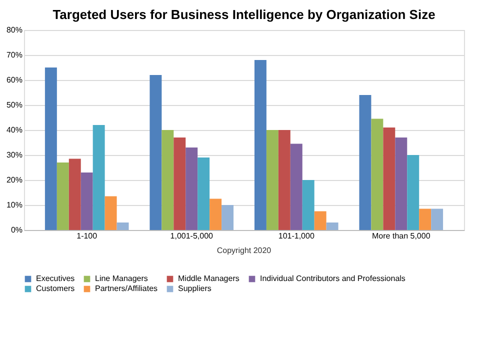 The height and width of the screenshot is (360, 480). Describe the element at coordinates (401, 236) in the screenshot. I see `x-tick-label: More than 5,000` at that location.